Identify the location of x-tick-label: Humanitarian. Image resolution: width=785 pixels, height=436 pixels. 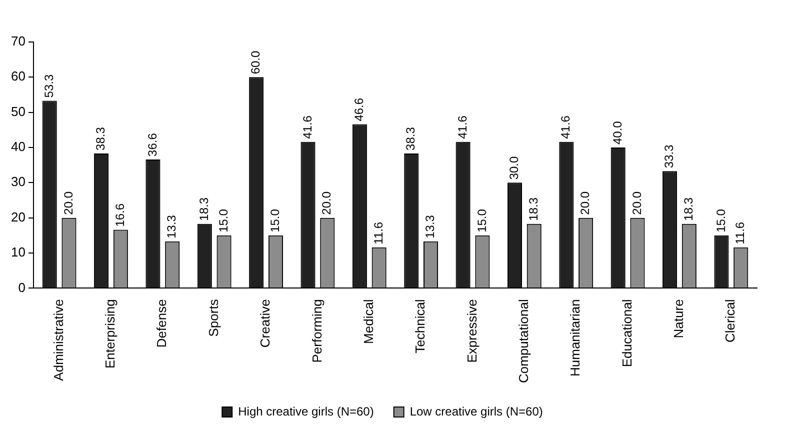
(575, 337).